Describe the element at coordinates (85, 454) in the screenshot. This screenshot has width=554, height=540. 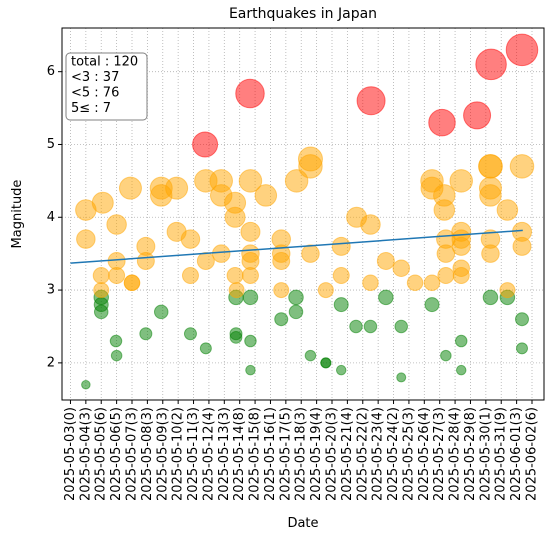
I see `x-tick-label: 2025-05-04(3)` at that location.